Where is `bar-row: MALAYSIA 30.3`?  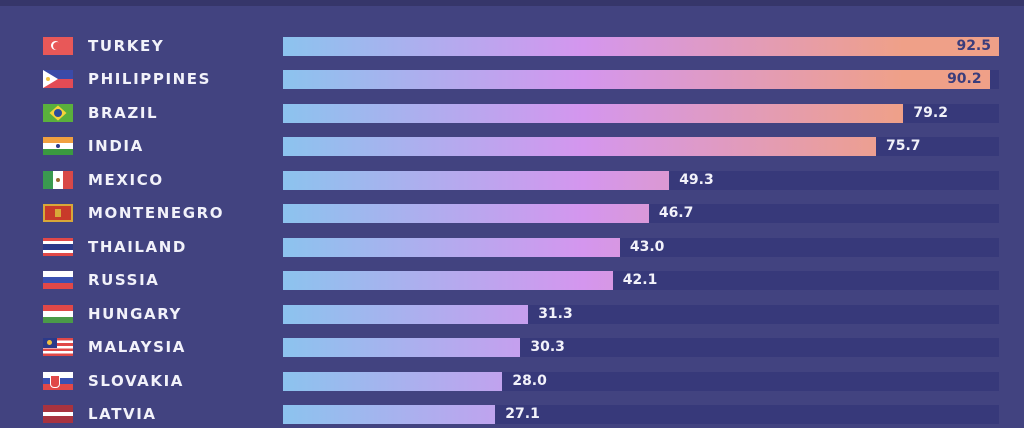 bar-row: MALAYSIA 30.3 is located at coordinates (512, 347).